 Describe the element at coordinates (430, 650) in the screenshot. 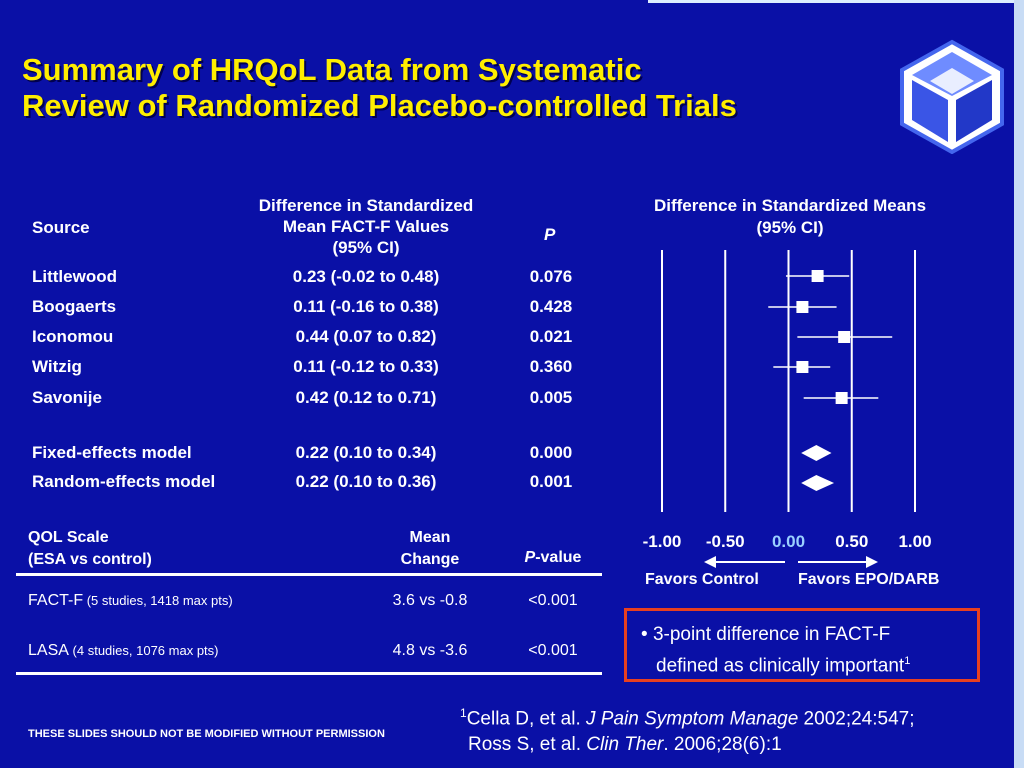

I see `qol-row-change: 4.8 vs -3.6` at that location.